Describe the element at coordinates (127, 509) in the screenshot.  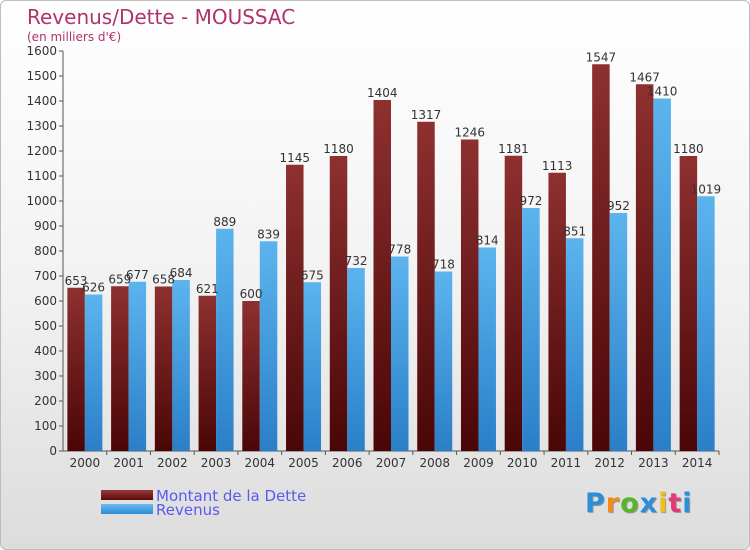
I see `legend-swatch-revenus` at that location.